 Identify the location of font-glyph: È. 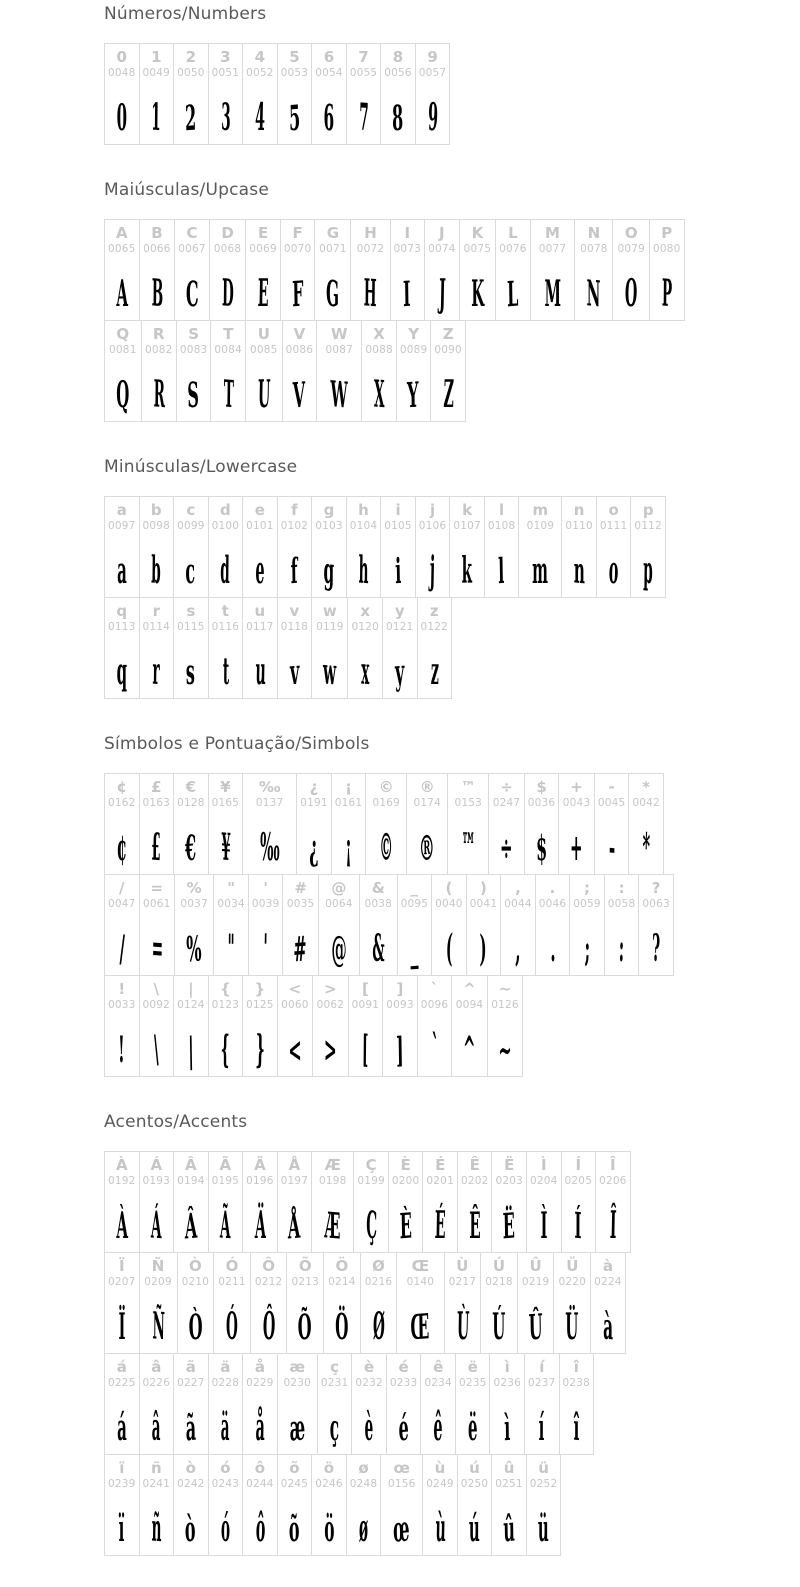
(405, 1226).